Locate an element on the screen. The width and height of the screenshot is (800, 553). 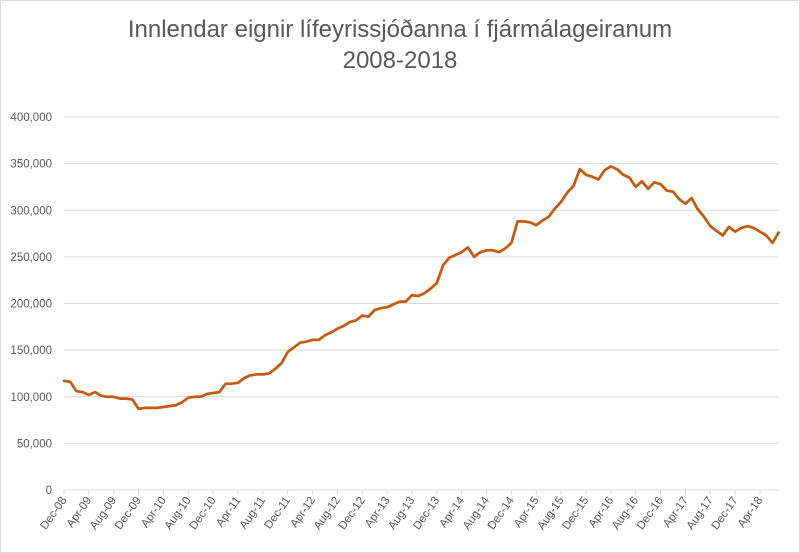
x-tick-label: Dec-13 is located at coordinates (426, 513).